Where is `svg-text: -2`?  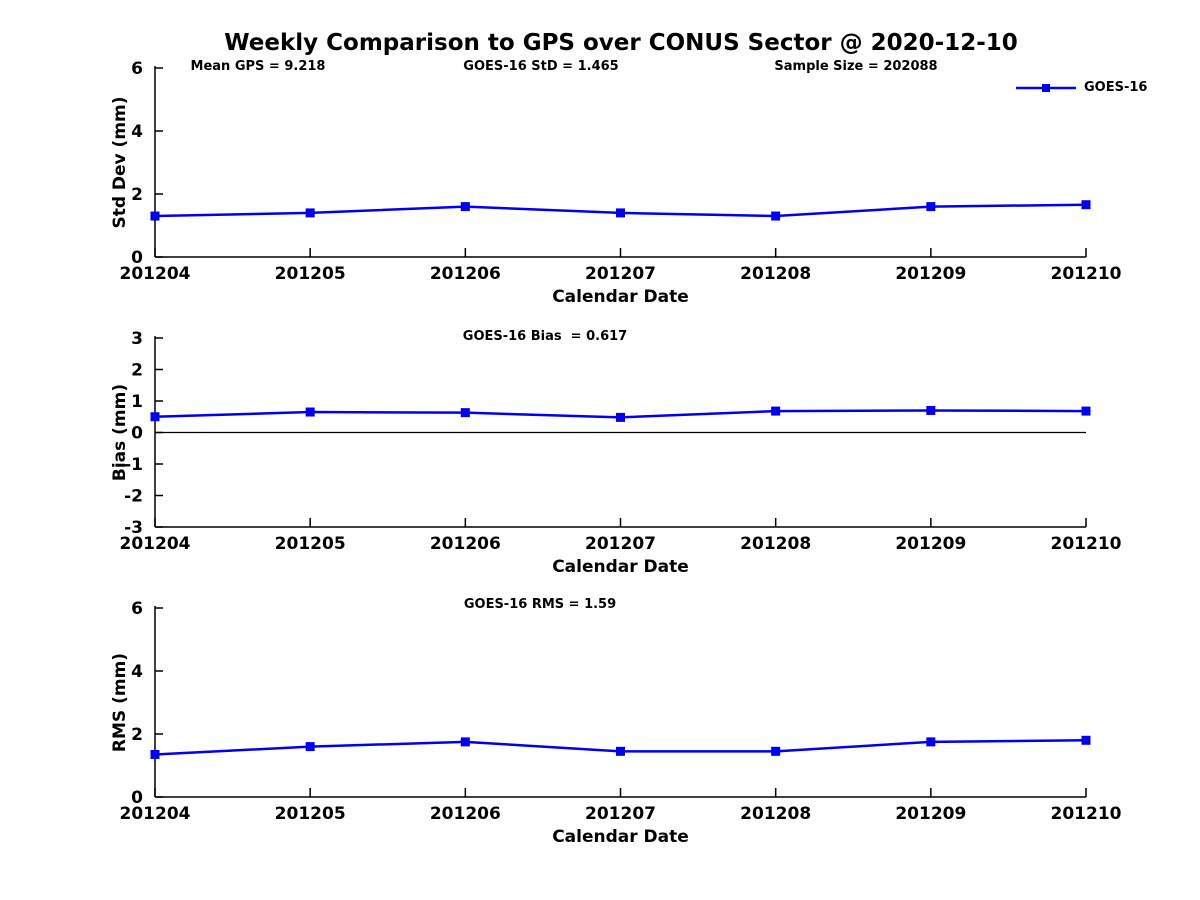 svg-text: -2 is located at coordinates (133, 497).